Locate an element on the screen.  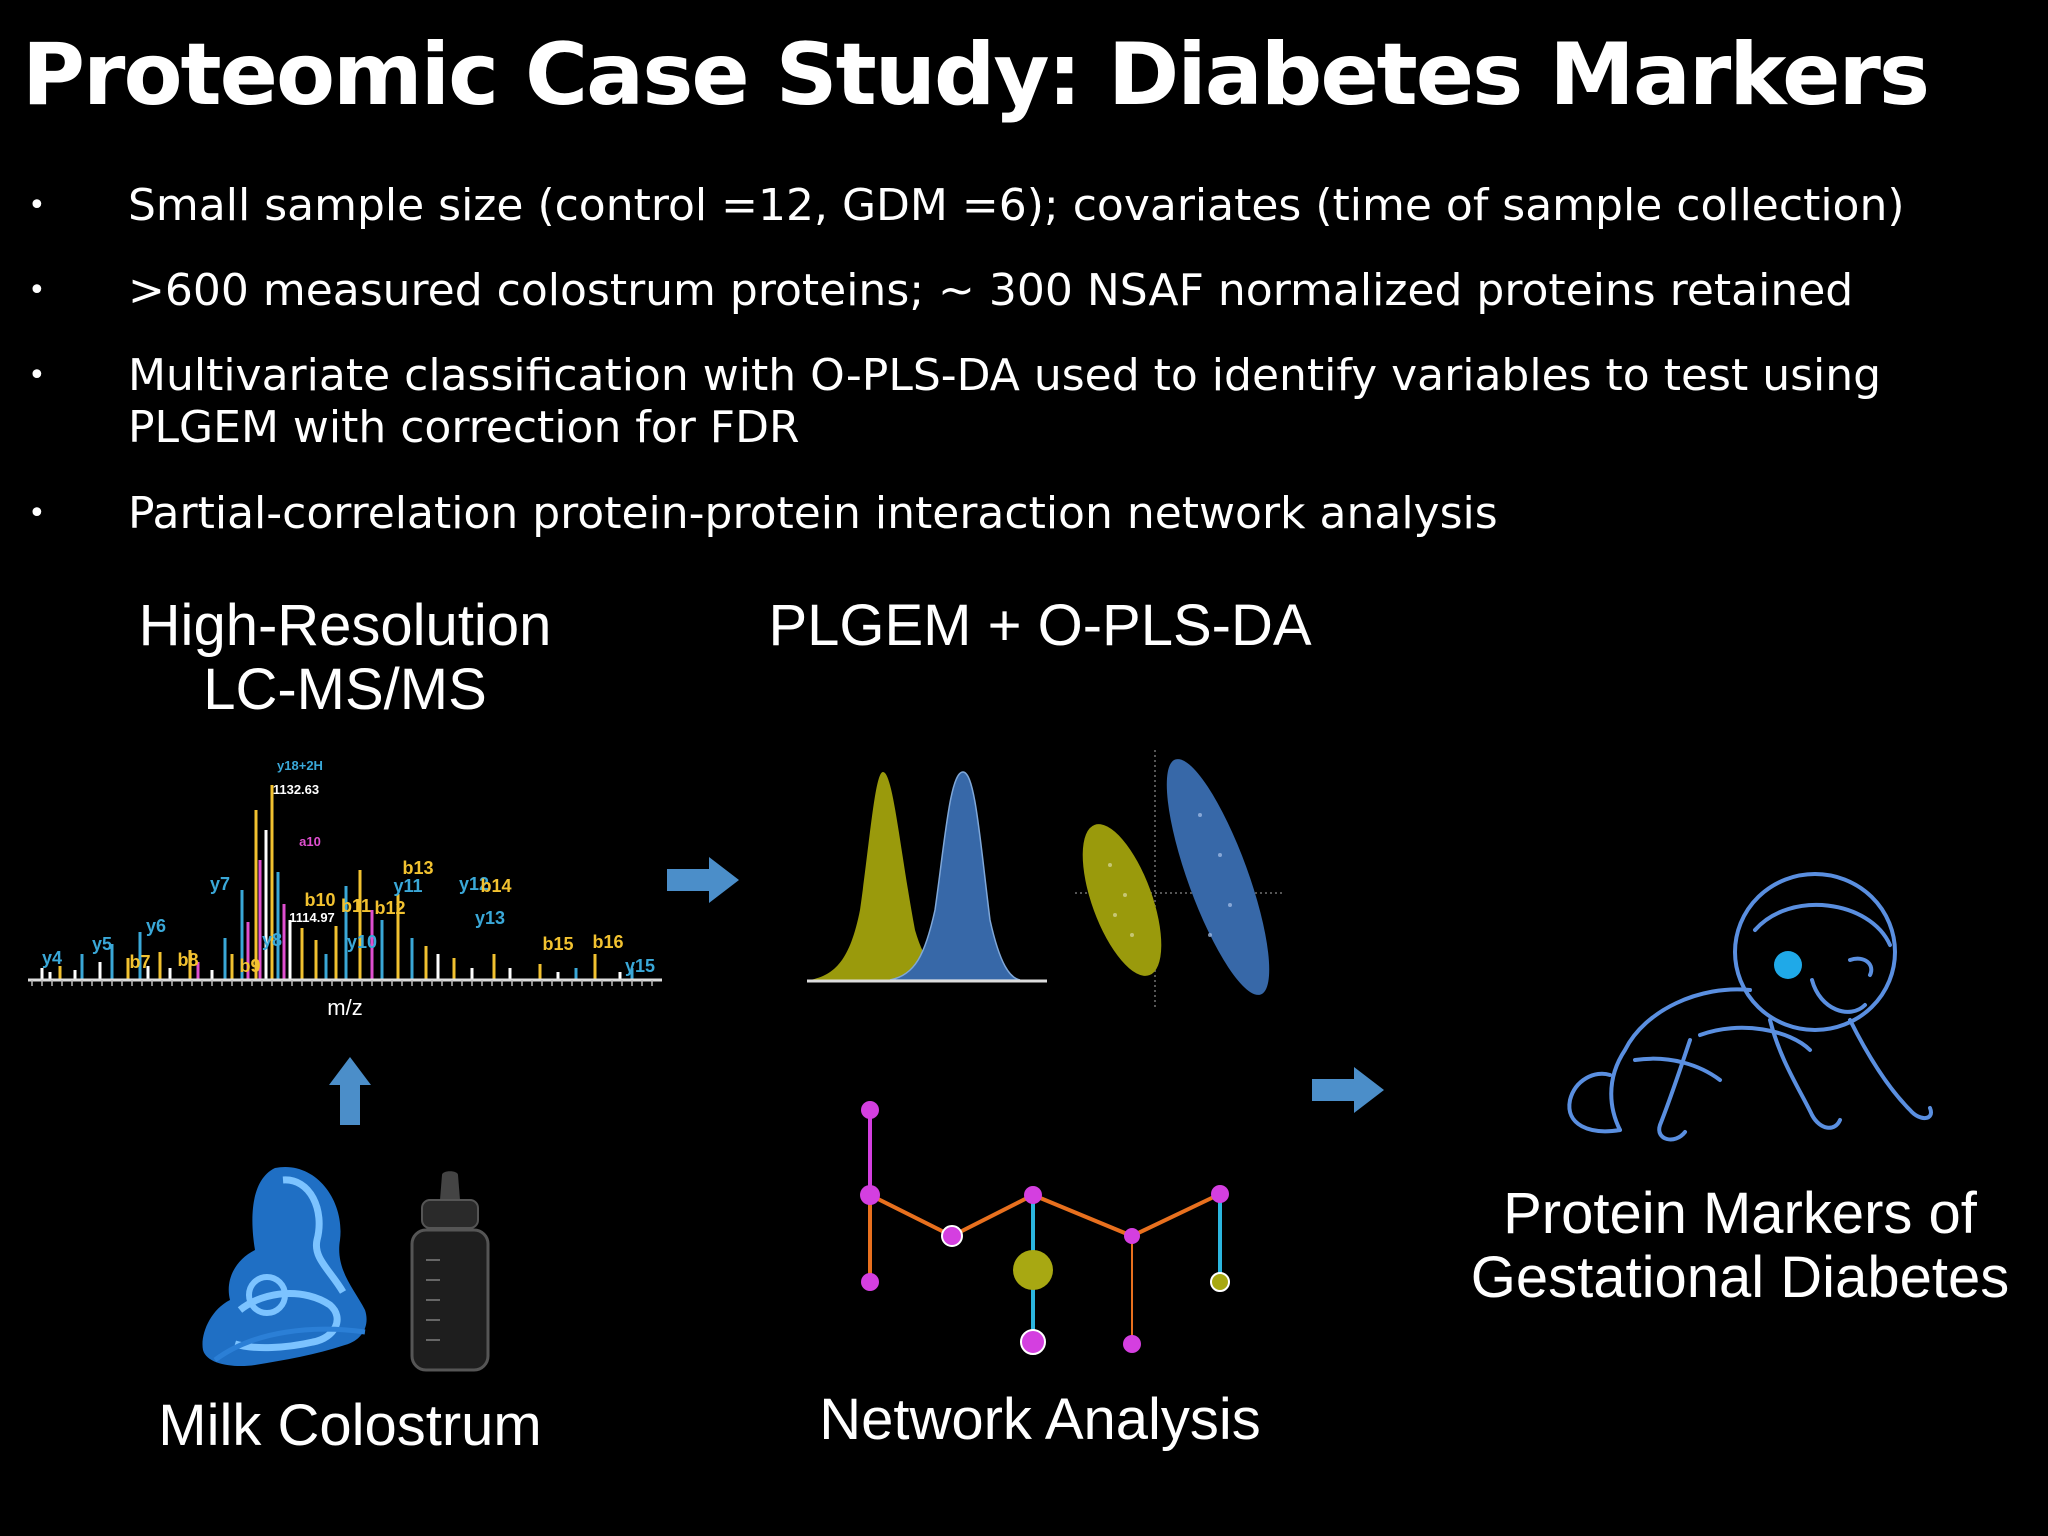
spectrum-ticks is located at coordinates (342, 983).